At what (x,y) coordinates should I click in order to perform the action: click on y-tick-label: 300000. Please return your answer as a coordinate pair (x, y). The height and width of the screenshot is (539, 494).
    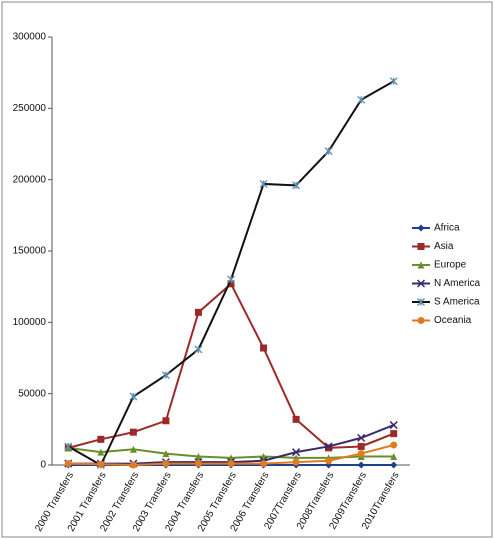
    Looking at the image, I should click on (30, 37).